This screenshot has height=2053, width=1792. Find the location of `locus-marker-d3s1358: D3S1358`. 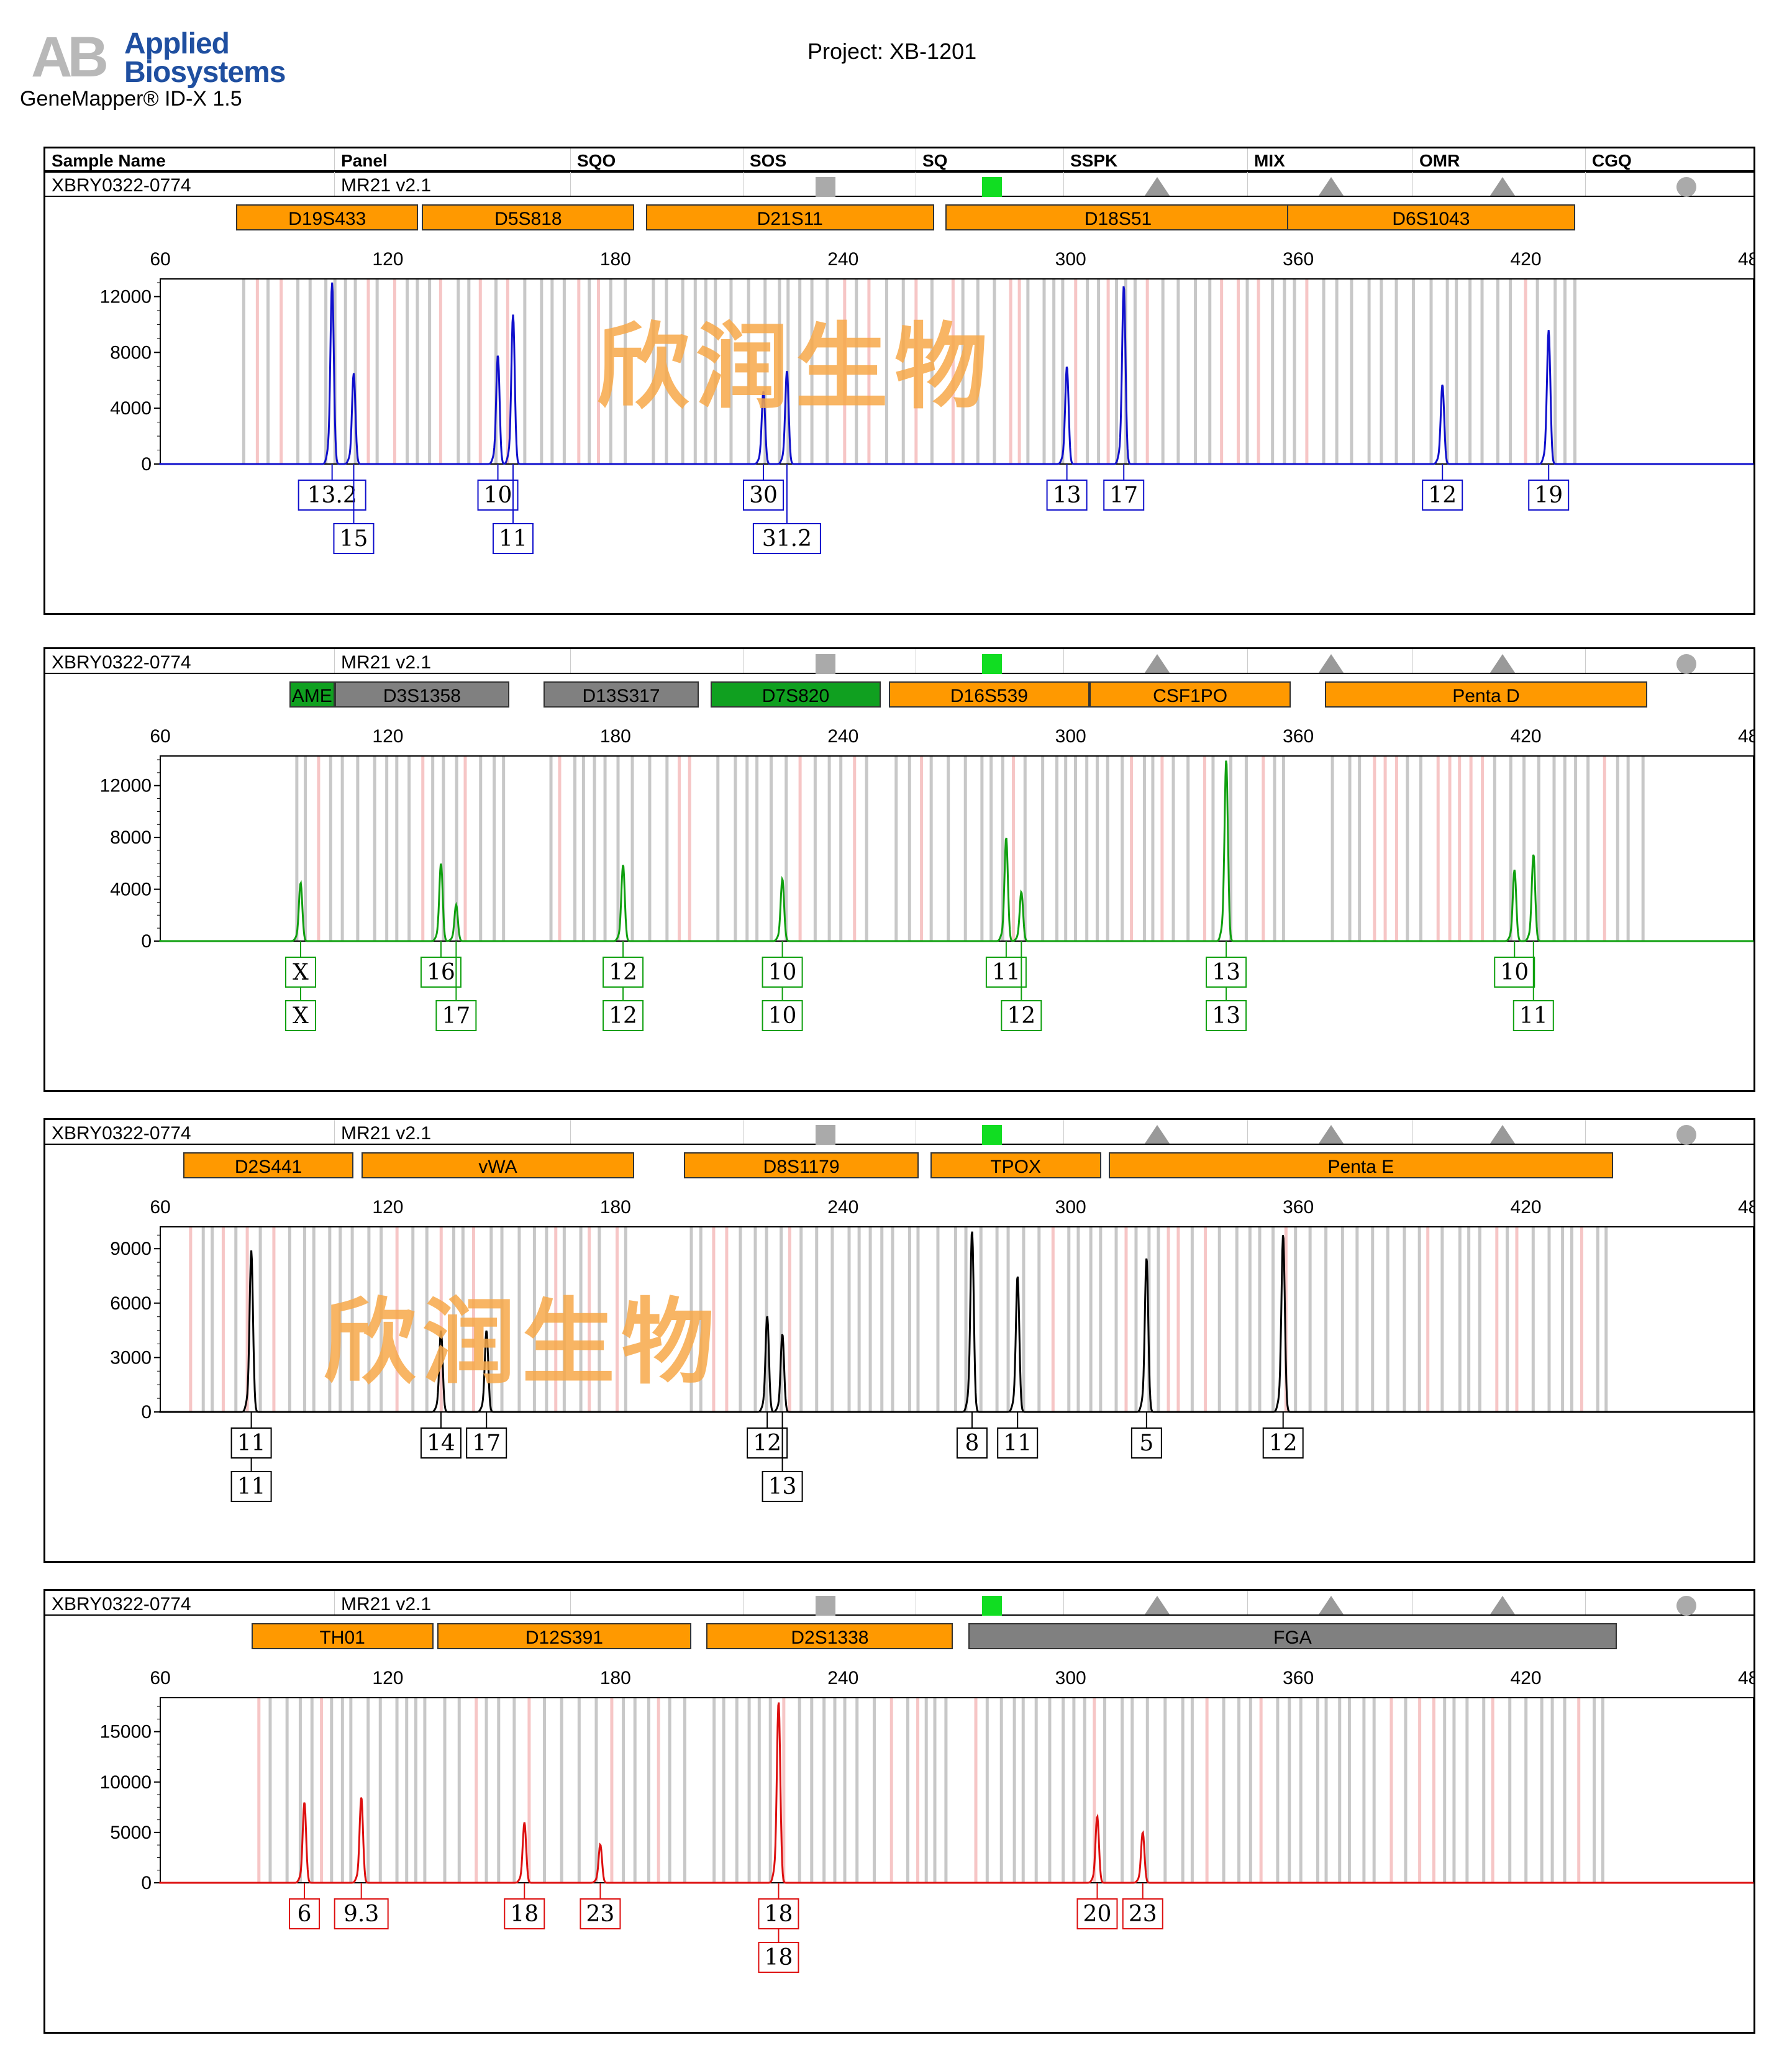

locus-marker-d3s1358: D3S1358 is located at coordinates (421, 694).